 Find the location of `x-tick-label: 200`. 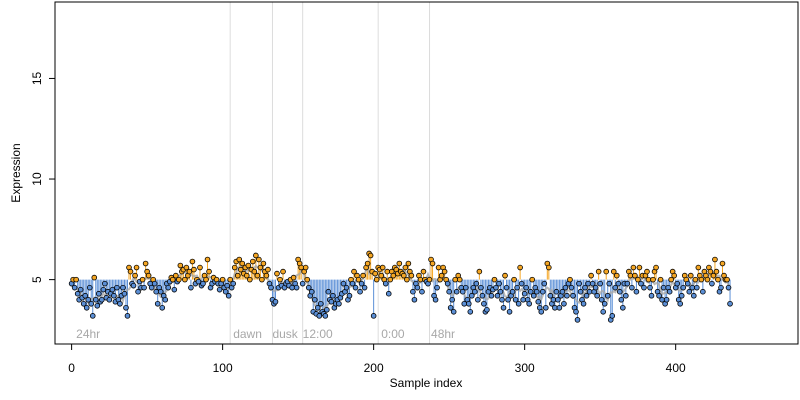

x-tick-label: 200 is located at coordinates (374, 368).